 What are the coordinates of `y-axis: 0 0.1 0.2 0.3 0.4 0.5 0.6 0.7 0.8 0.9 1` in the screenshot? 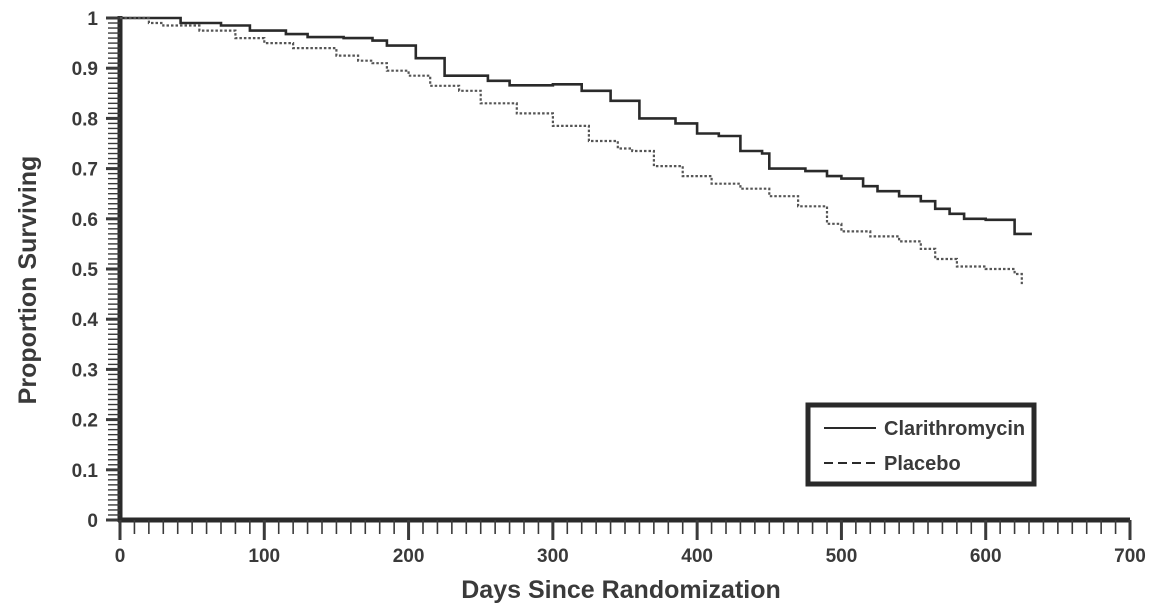 It's located at (97, 270).